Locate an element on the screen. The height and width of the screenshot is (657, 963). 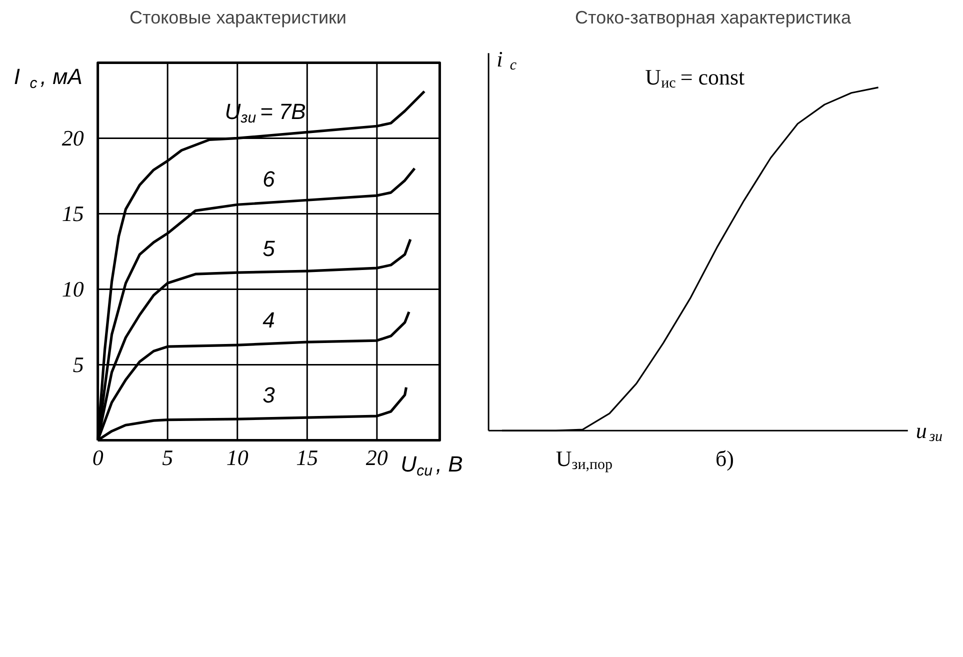
y-tick-label: 15 is located at coordinates (73, 213).